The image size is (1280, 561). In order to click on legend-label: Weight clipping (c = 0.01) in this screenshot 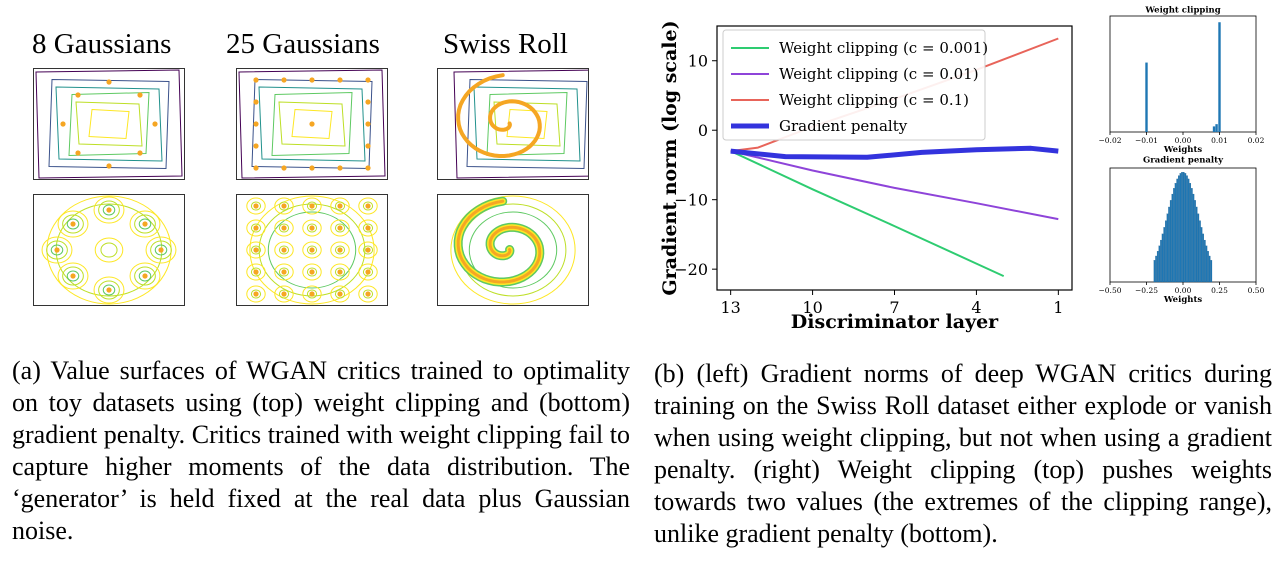, I will do `click(879, 74)`.